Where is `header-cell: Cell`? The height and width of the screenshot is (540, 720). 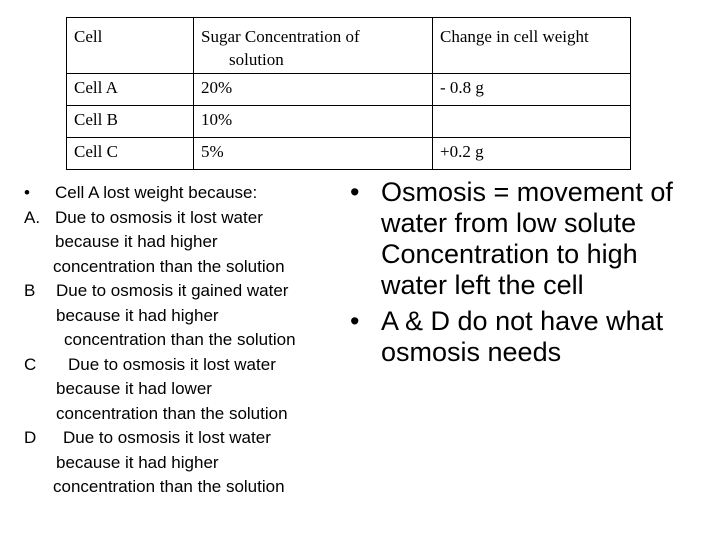 header-cell: Cell is located at coordinates (130, 45).